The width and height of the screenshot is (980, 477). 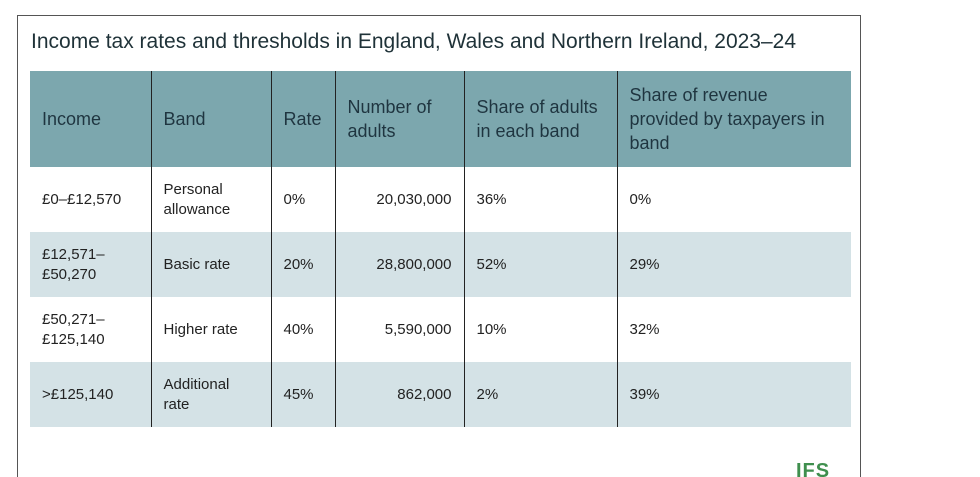 What do you see at coordinates (399, 199) in the screenshot?
I see `table-cell: 20,030,000` at bounding box center [399, 199].